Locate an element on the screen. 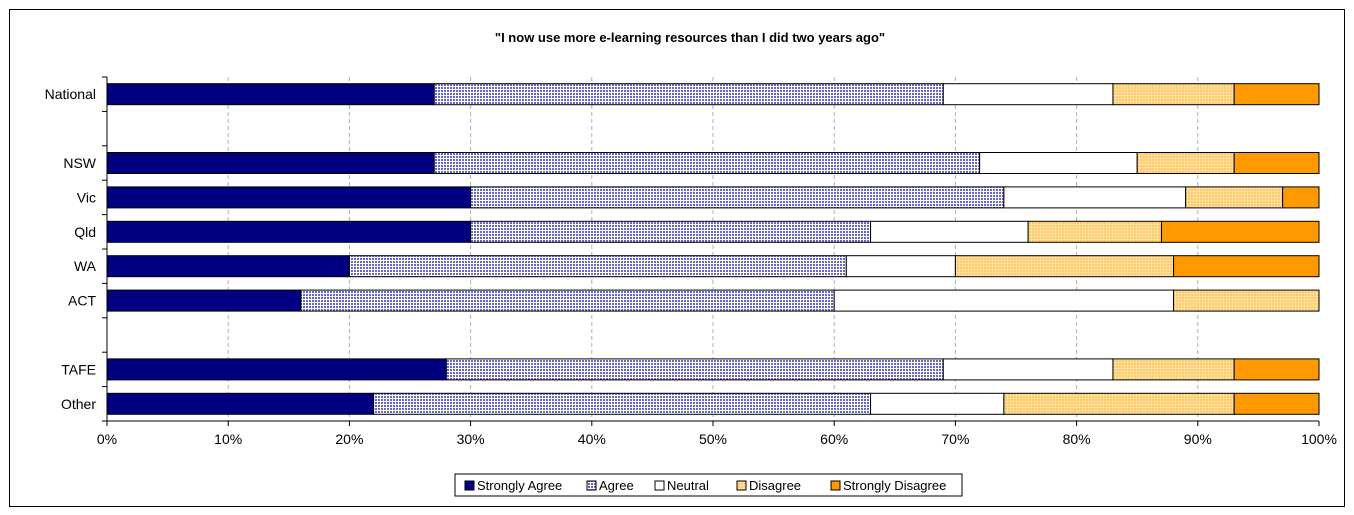 This screenshot has height=515, width=1354. legend-label: Strongly Disagree is located at coordinates (894, 485).